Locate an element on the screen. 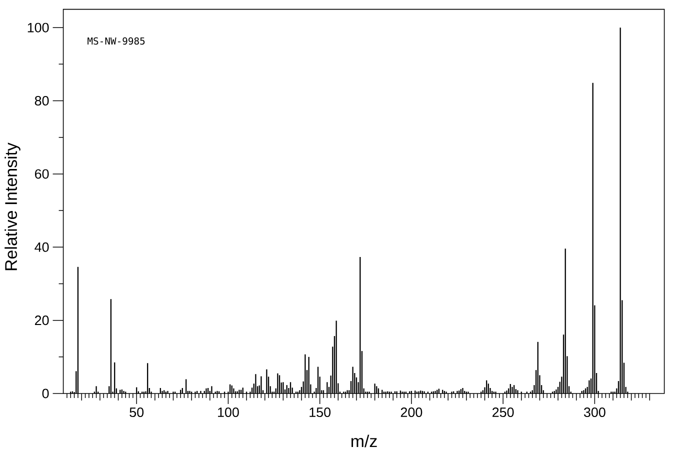 The height and width of the screenshot is (455, 676). y-tick-label: 0 is located at coordinates (45, 393).